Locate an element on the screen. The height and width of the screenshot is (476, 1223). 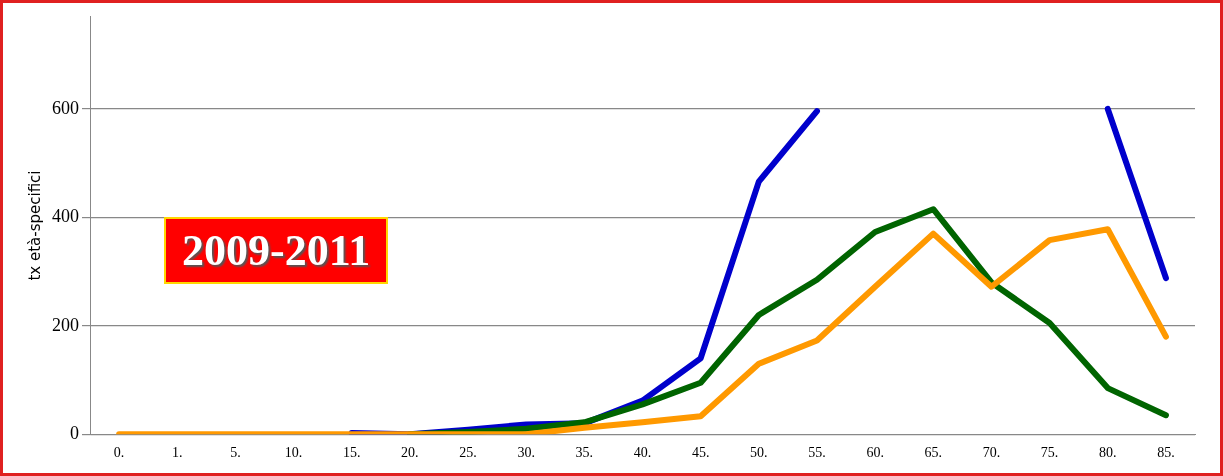
x-tick-label: 65. is located at coordinates (933, 453).